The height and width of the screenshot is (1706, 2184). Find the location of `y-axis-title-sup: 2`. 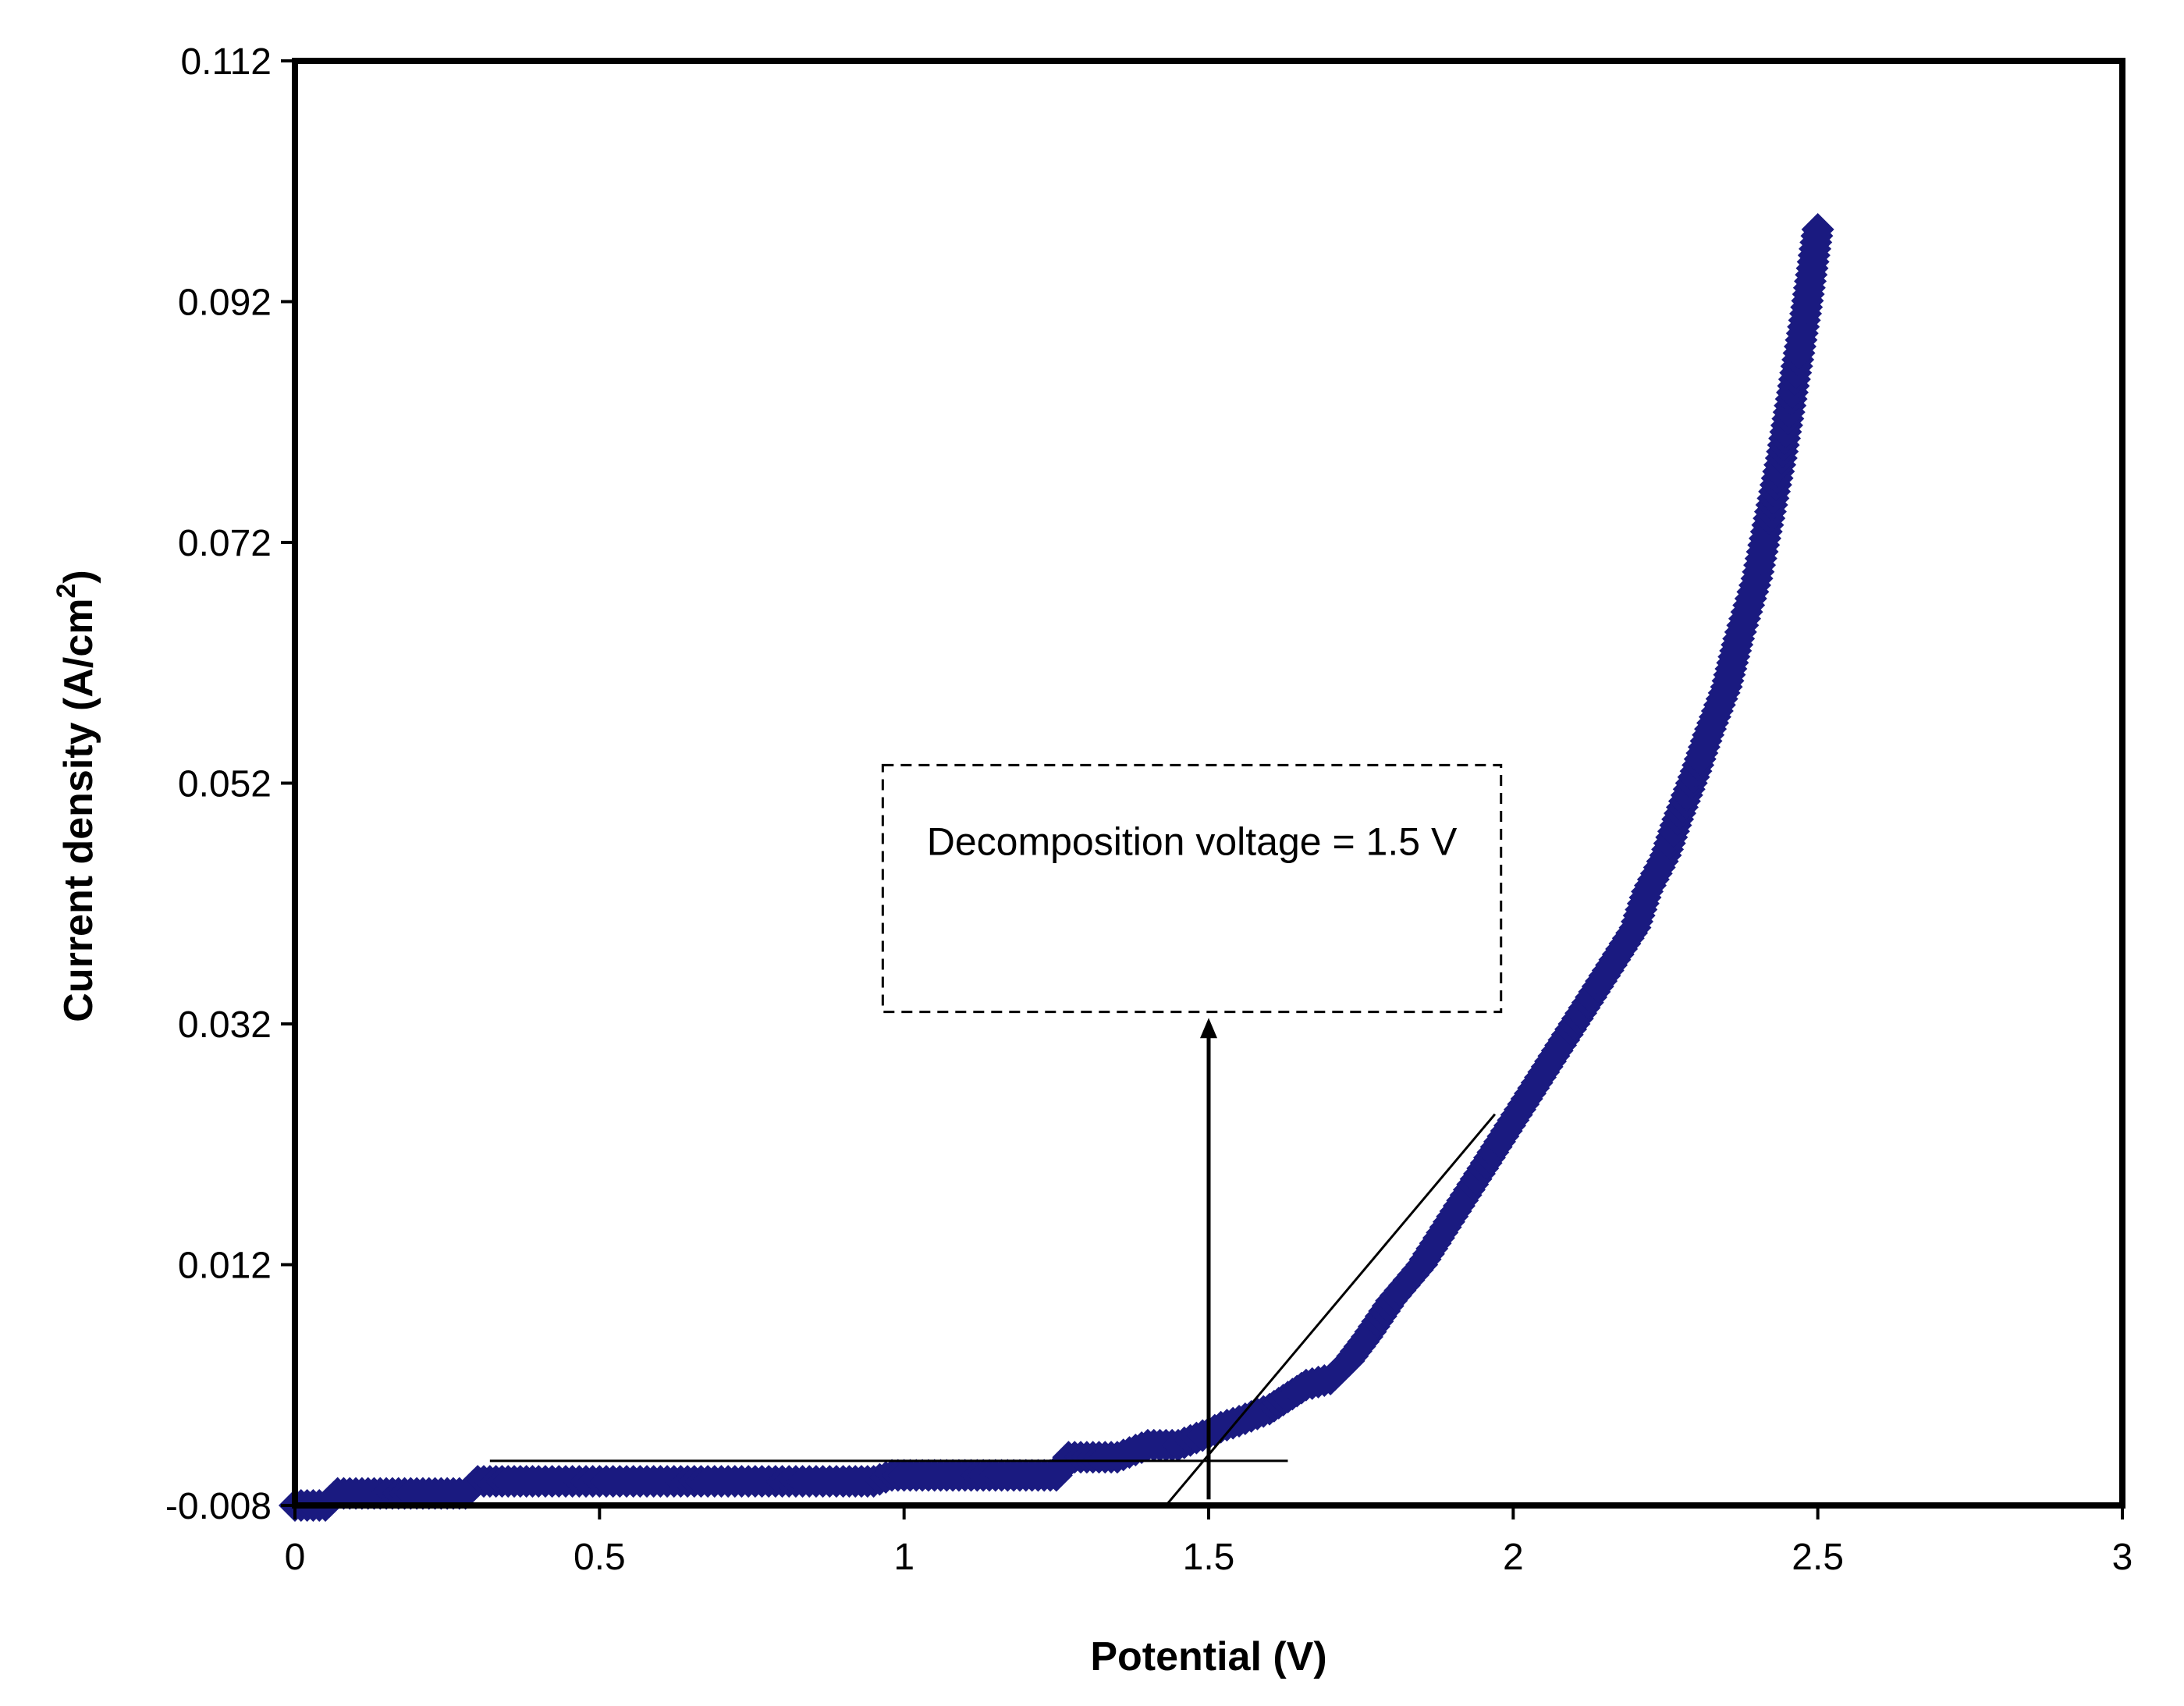

y-axis-title-sup: 2 is located at coordinates (66, 591).